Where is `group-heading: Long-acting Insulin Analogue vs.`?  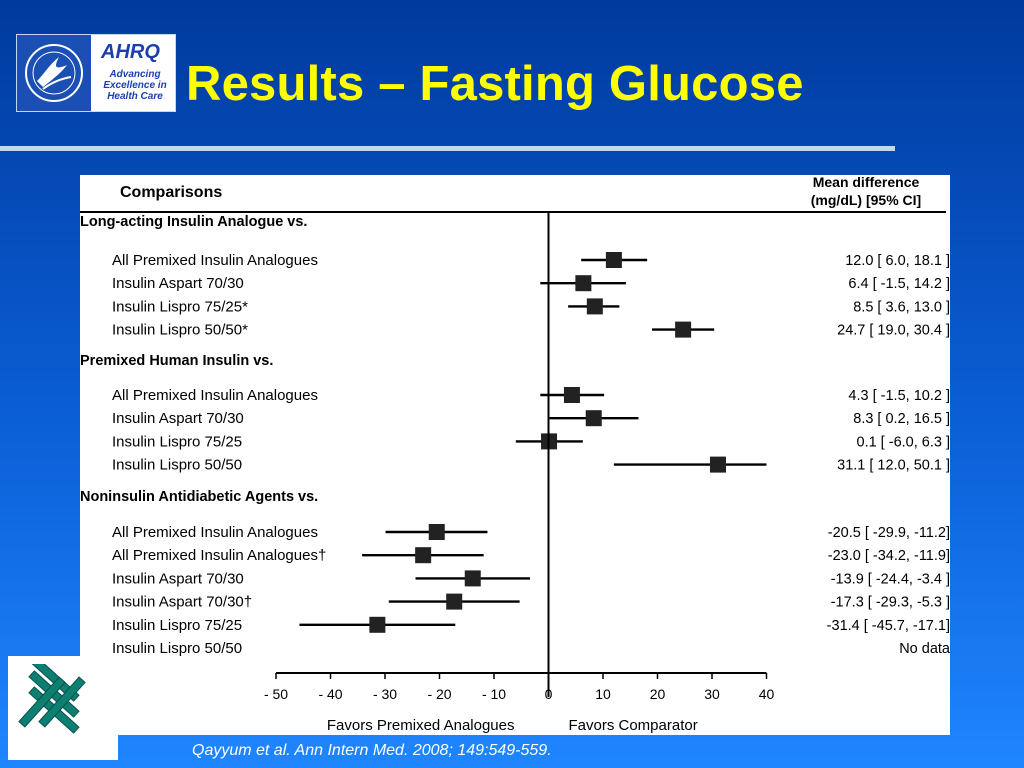 group-heading: Long-acting Insulin Analogue vs. is located at coordinates (193, 222).